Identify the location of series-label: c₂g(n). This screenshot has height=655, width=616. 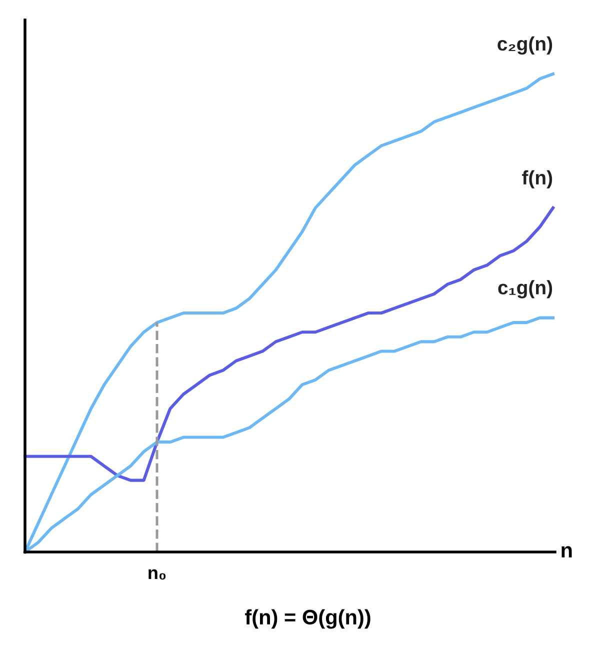
(525, 45).